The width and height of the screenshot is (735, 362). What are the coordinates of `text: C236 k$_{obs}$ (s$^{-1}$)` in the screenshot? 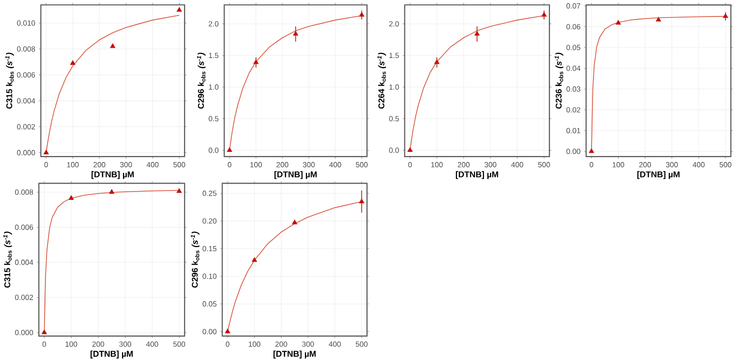 It's located at (559, 80).